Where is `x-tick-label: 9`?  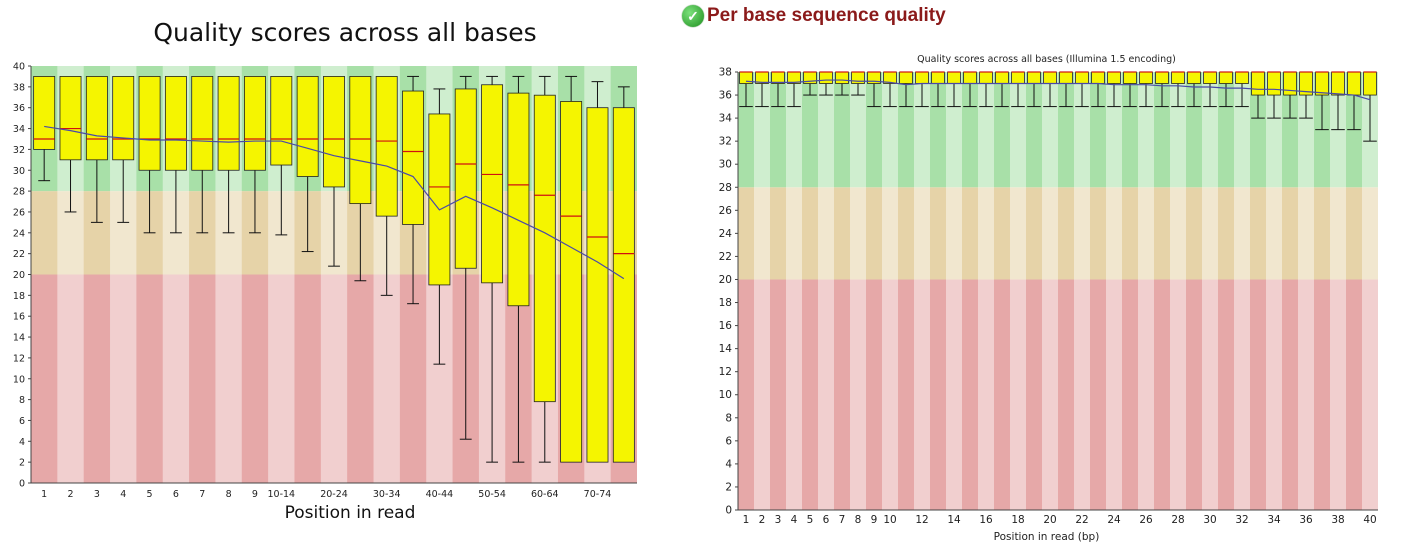 x-tick-label: 9 is located at coordinates (874, 520).